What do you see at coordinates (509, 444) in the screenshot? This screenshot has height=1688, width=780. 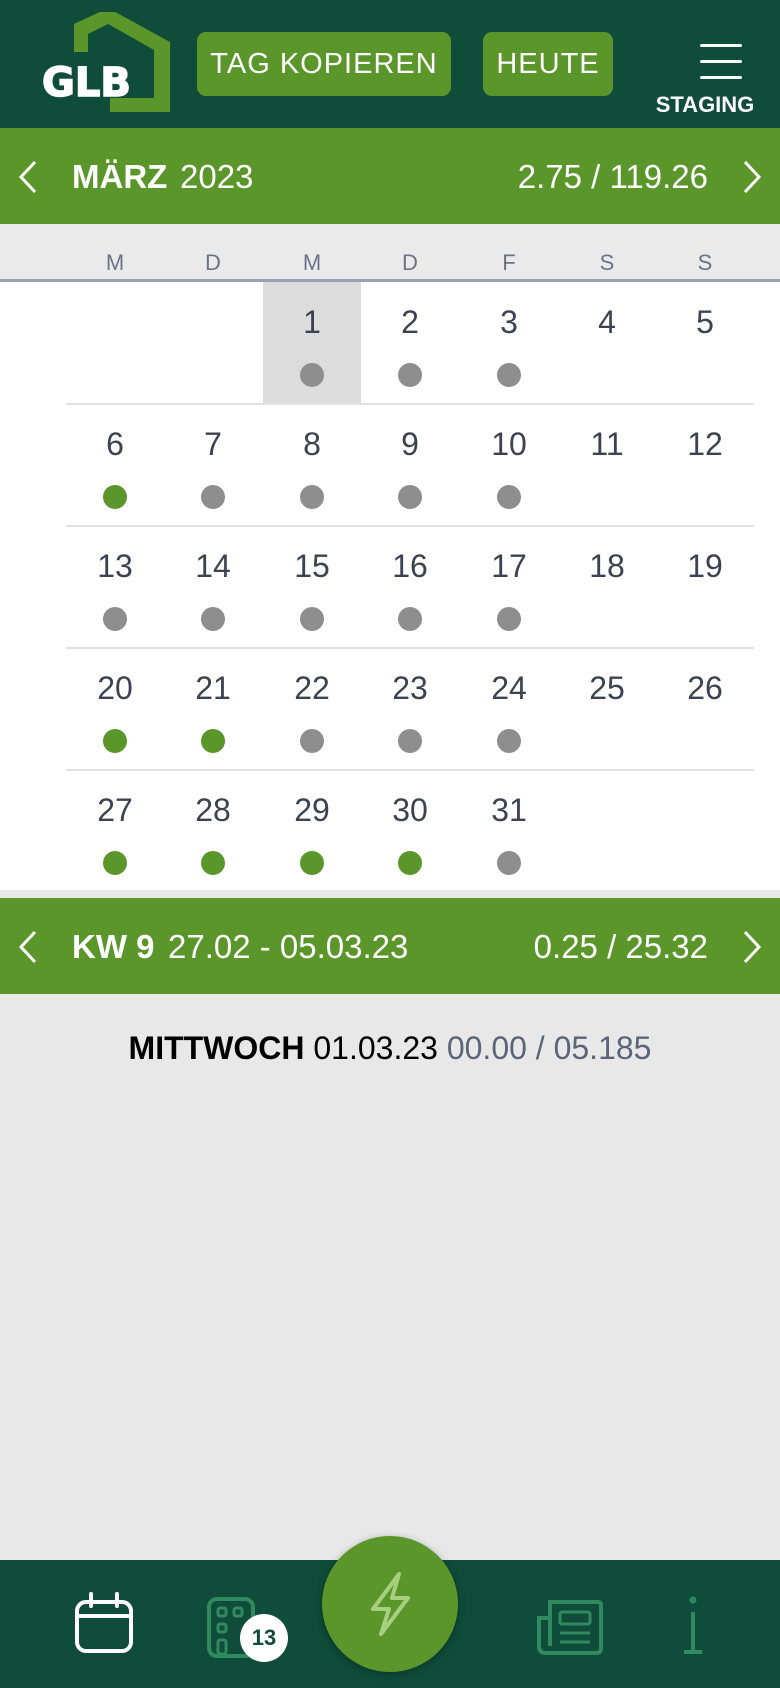 I see `calendar-day-number: 10` at bounding box center [509, 444].